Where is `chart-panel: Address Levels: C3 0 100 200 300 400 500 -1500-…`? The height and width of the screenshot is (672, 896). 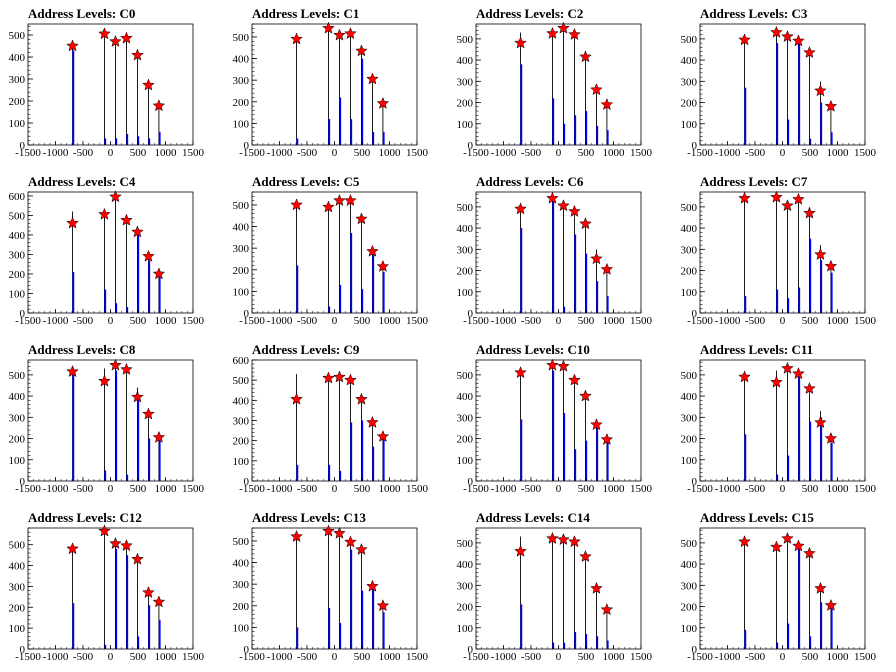 chart-panel: Address Levels: C3 0 100 200 300 400 500 -1500-… is located at coordinates (784, 84).